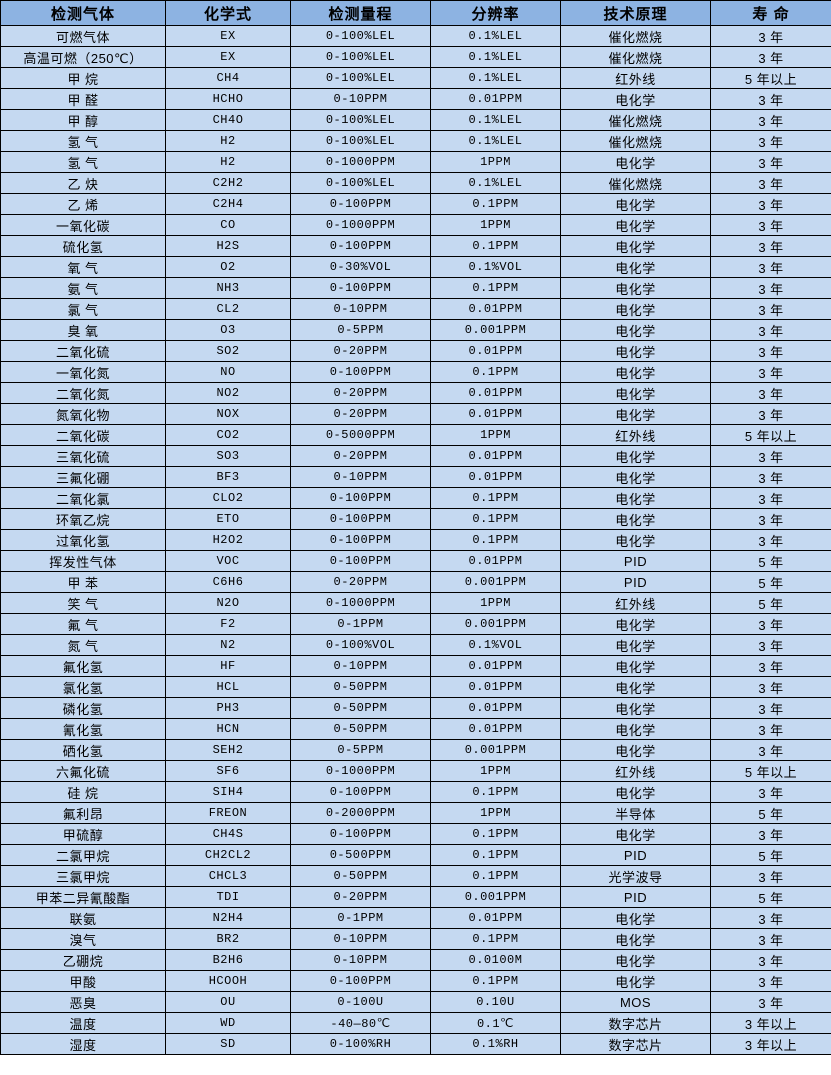 The image size is (831, 1075). What do you see at coordinates (228, 813) in the screenshot?
I see `cell-chemical-formula: FREON` at bounding box center [228, 813].